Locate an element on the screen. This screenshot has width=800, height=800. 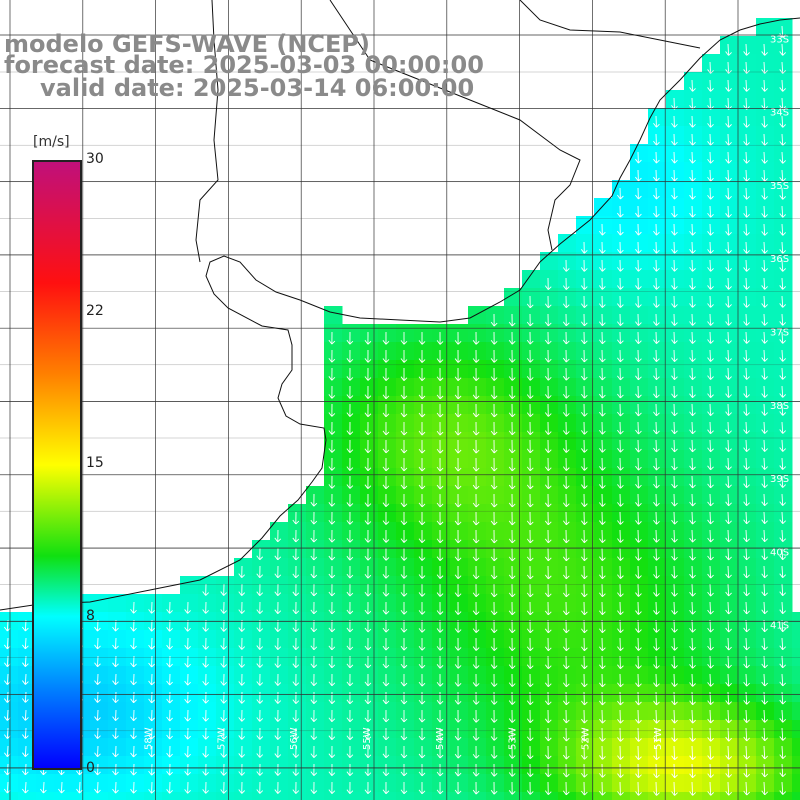
lon-label: 58W is located at coordinates (149, 738).